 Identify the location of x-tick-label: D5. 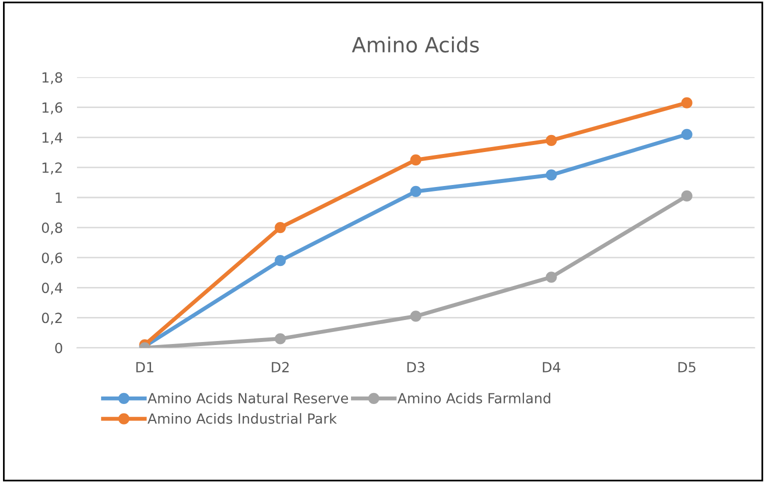
(687, 367).